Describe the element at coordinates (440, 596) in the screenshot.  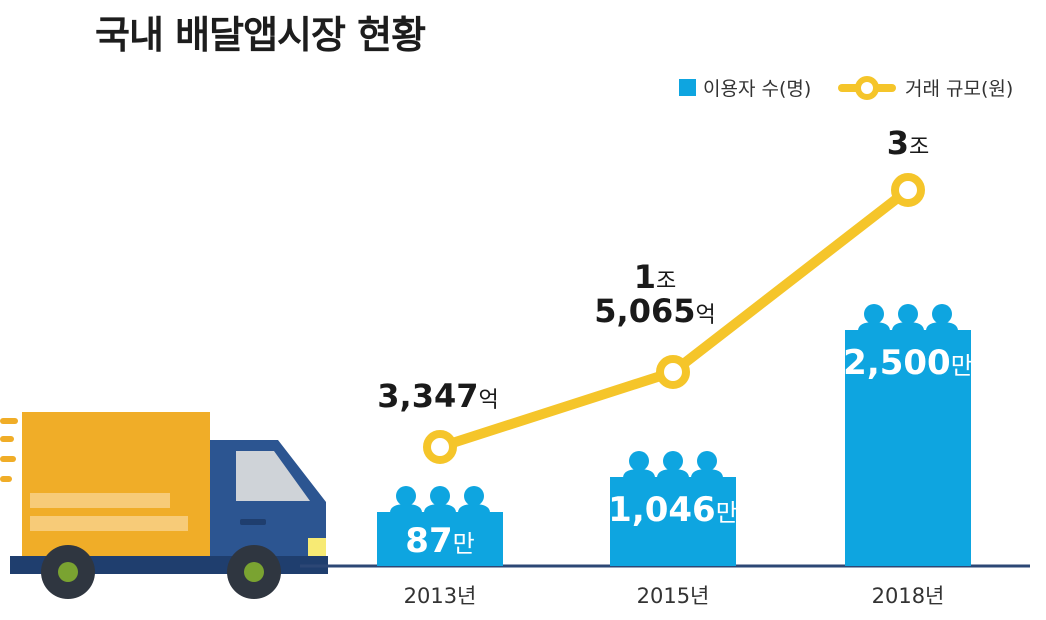
I see `x-tick-label: 2013년` at that location.